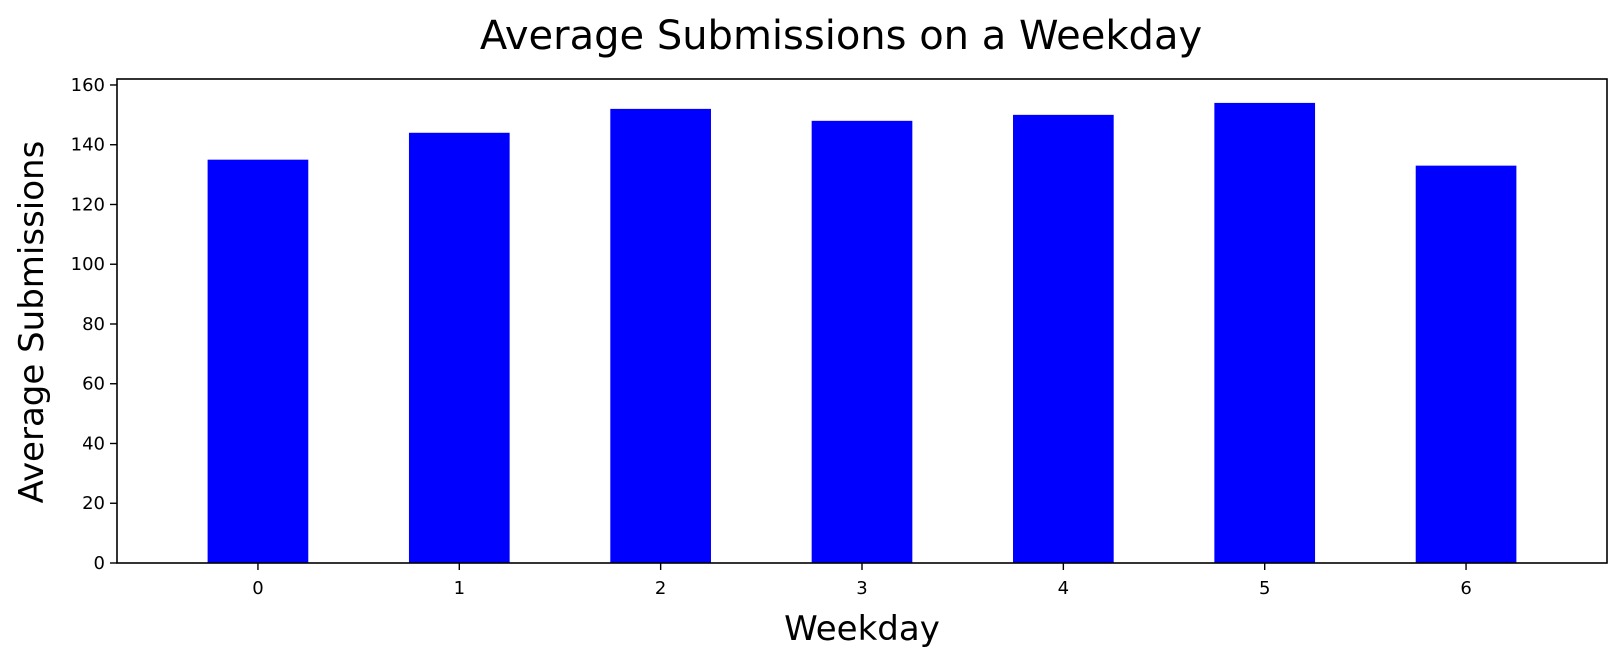 The image size is (1624, 663). What do you see at coordinates (1465, 588) in the screenshot?
I see `x-tick-label: 6` at bounding box center [1465, 588].